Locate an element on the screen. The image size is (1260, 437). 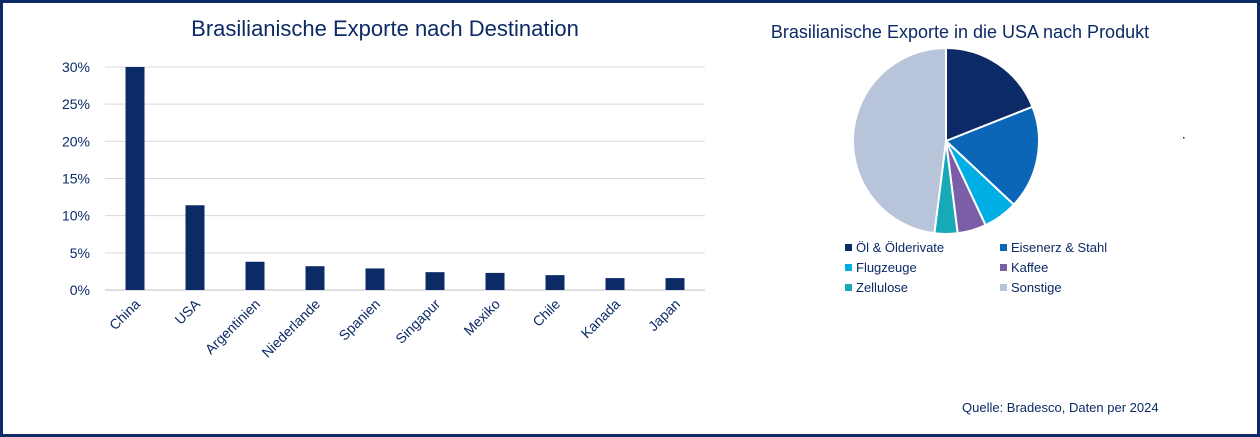
y-tick-label: 15% is located at coordinates (76, 179).